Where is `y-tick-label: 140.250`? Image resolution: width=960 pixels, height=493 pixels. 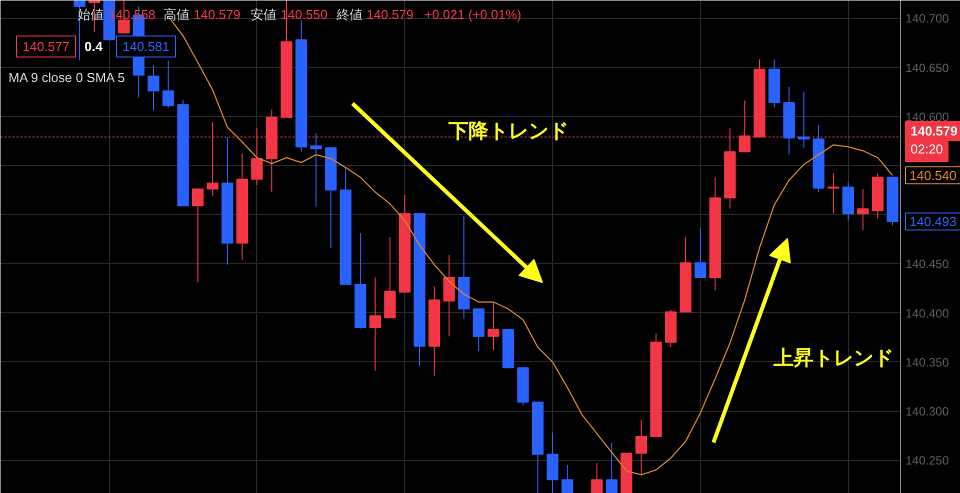 y-tick-label: 140.250 is located at coordinates (928, 461).